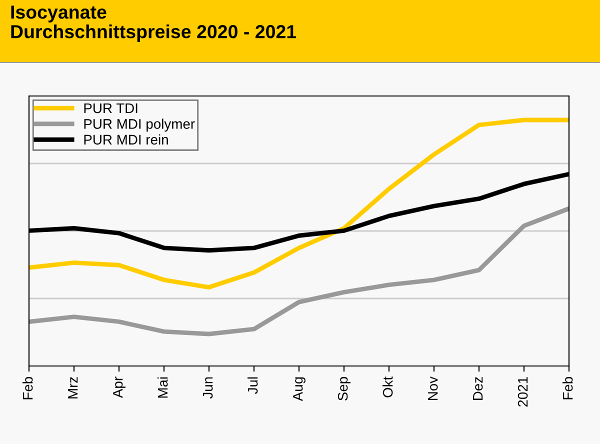 The height and width of the screenshot is (444, 600). I want to click on legend-label: PUR MDI polymer, so click(139, 125).